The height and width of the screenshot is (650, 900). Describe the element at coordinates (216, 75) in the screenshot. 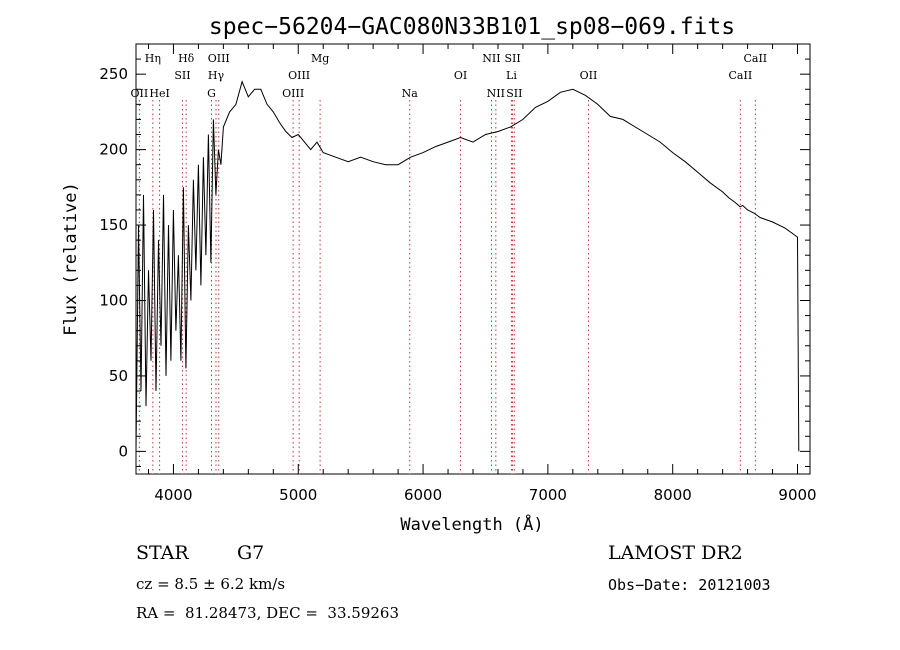

I see `line-marker-label: Hγ` at that location.